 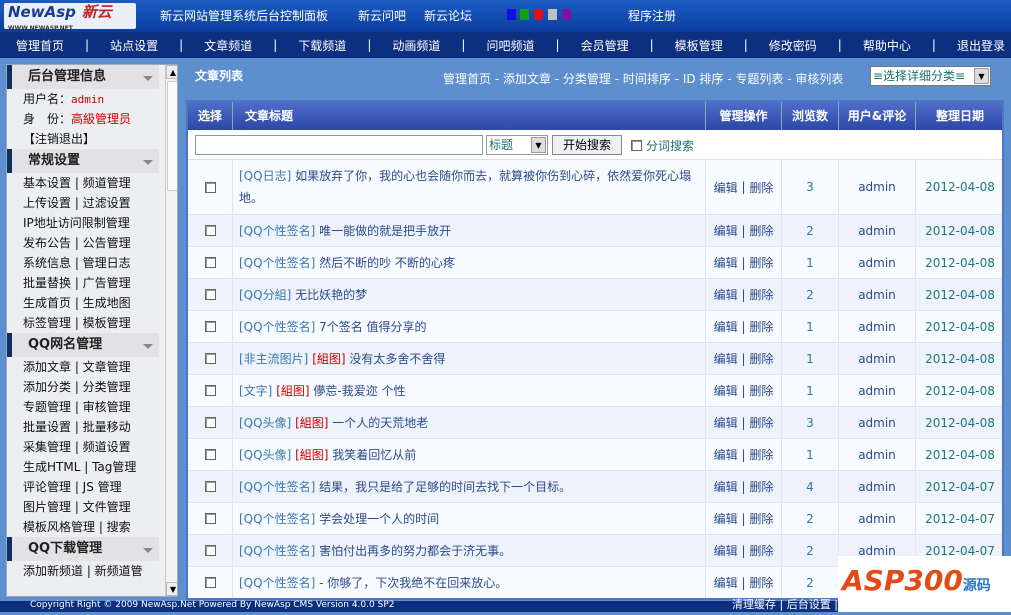 I want to click on nav-item: 动画频道, so click(x=416, y=45).